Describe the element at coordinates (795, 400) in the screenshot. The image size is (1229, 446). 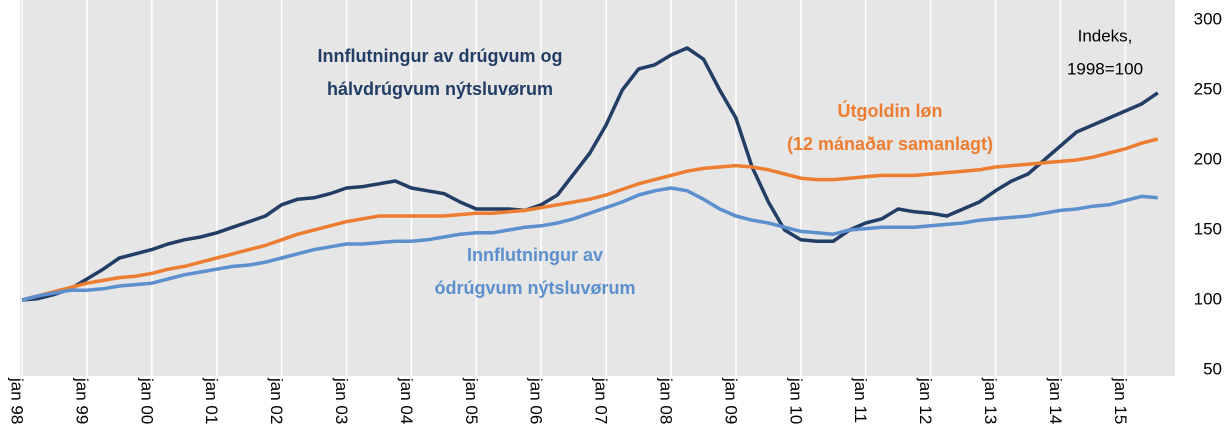
I see `x-tick-label: jan 10` at that location.